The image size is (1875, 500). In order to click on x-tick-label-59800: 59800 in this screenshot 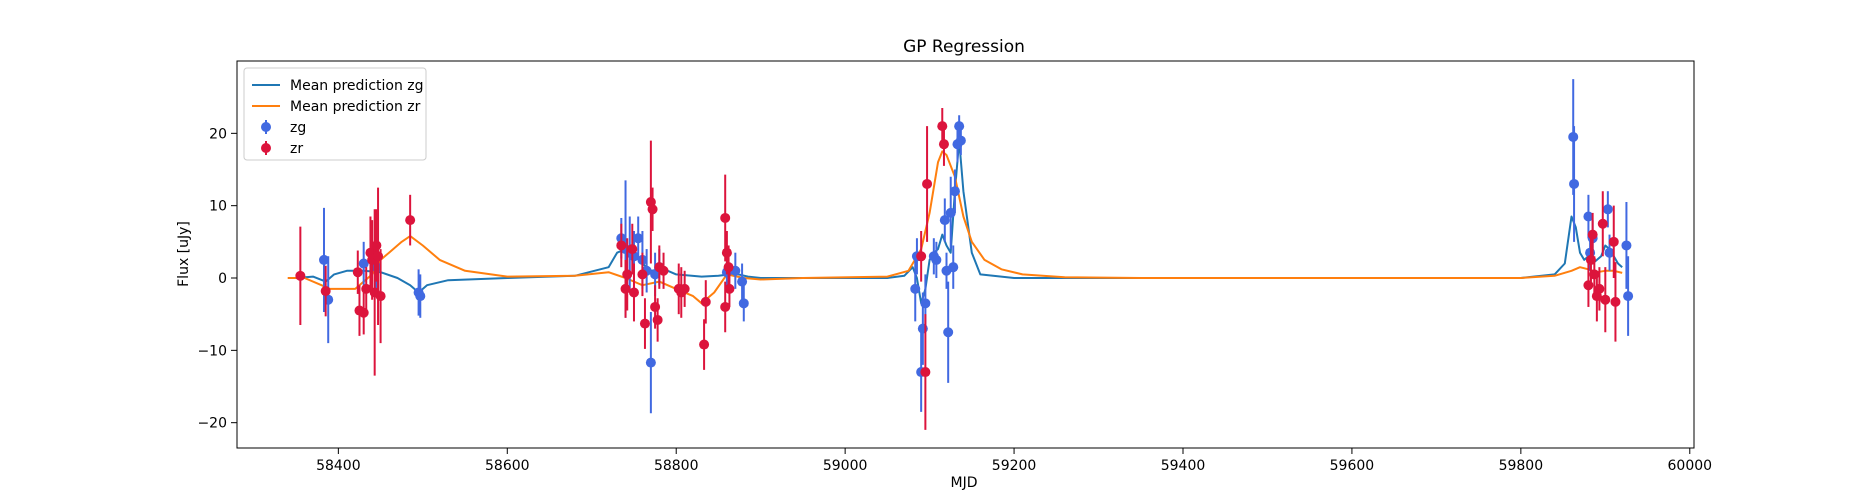, I will do `click(1521, 466)`.